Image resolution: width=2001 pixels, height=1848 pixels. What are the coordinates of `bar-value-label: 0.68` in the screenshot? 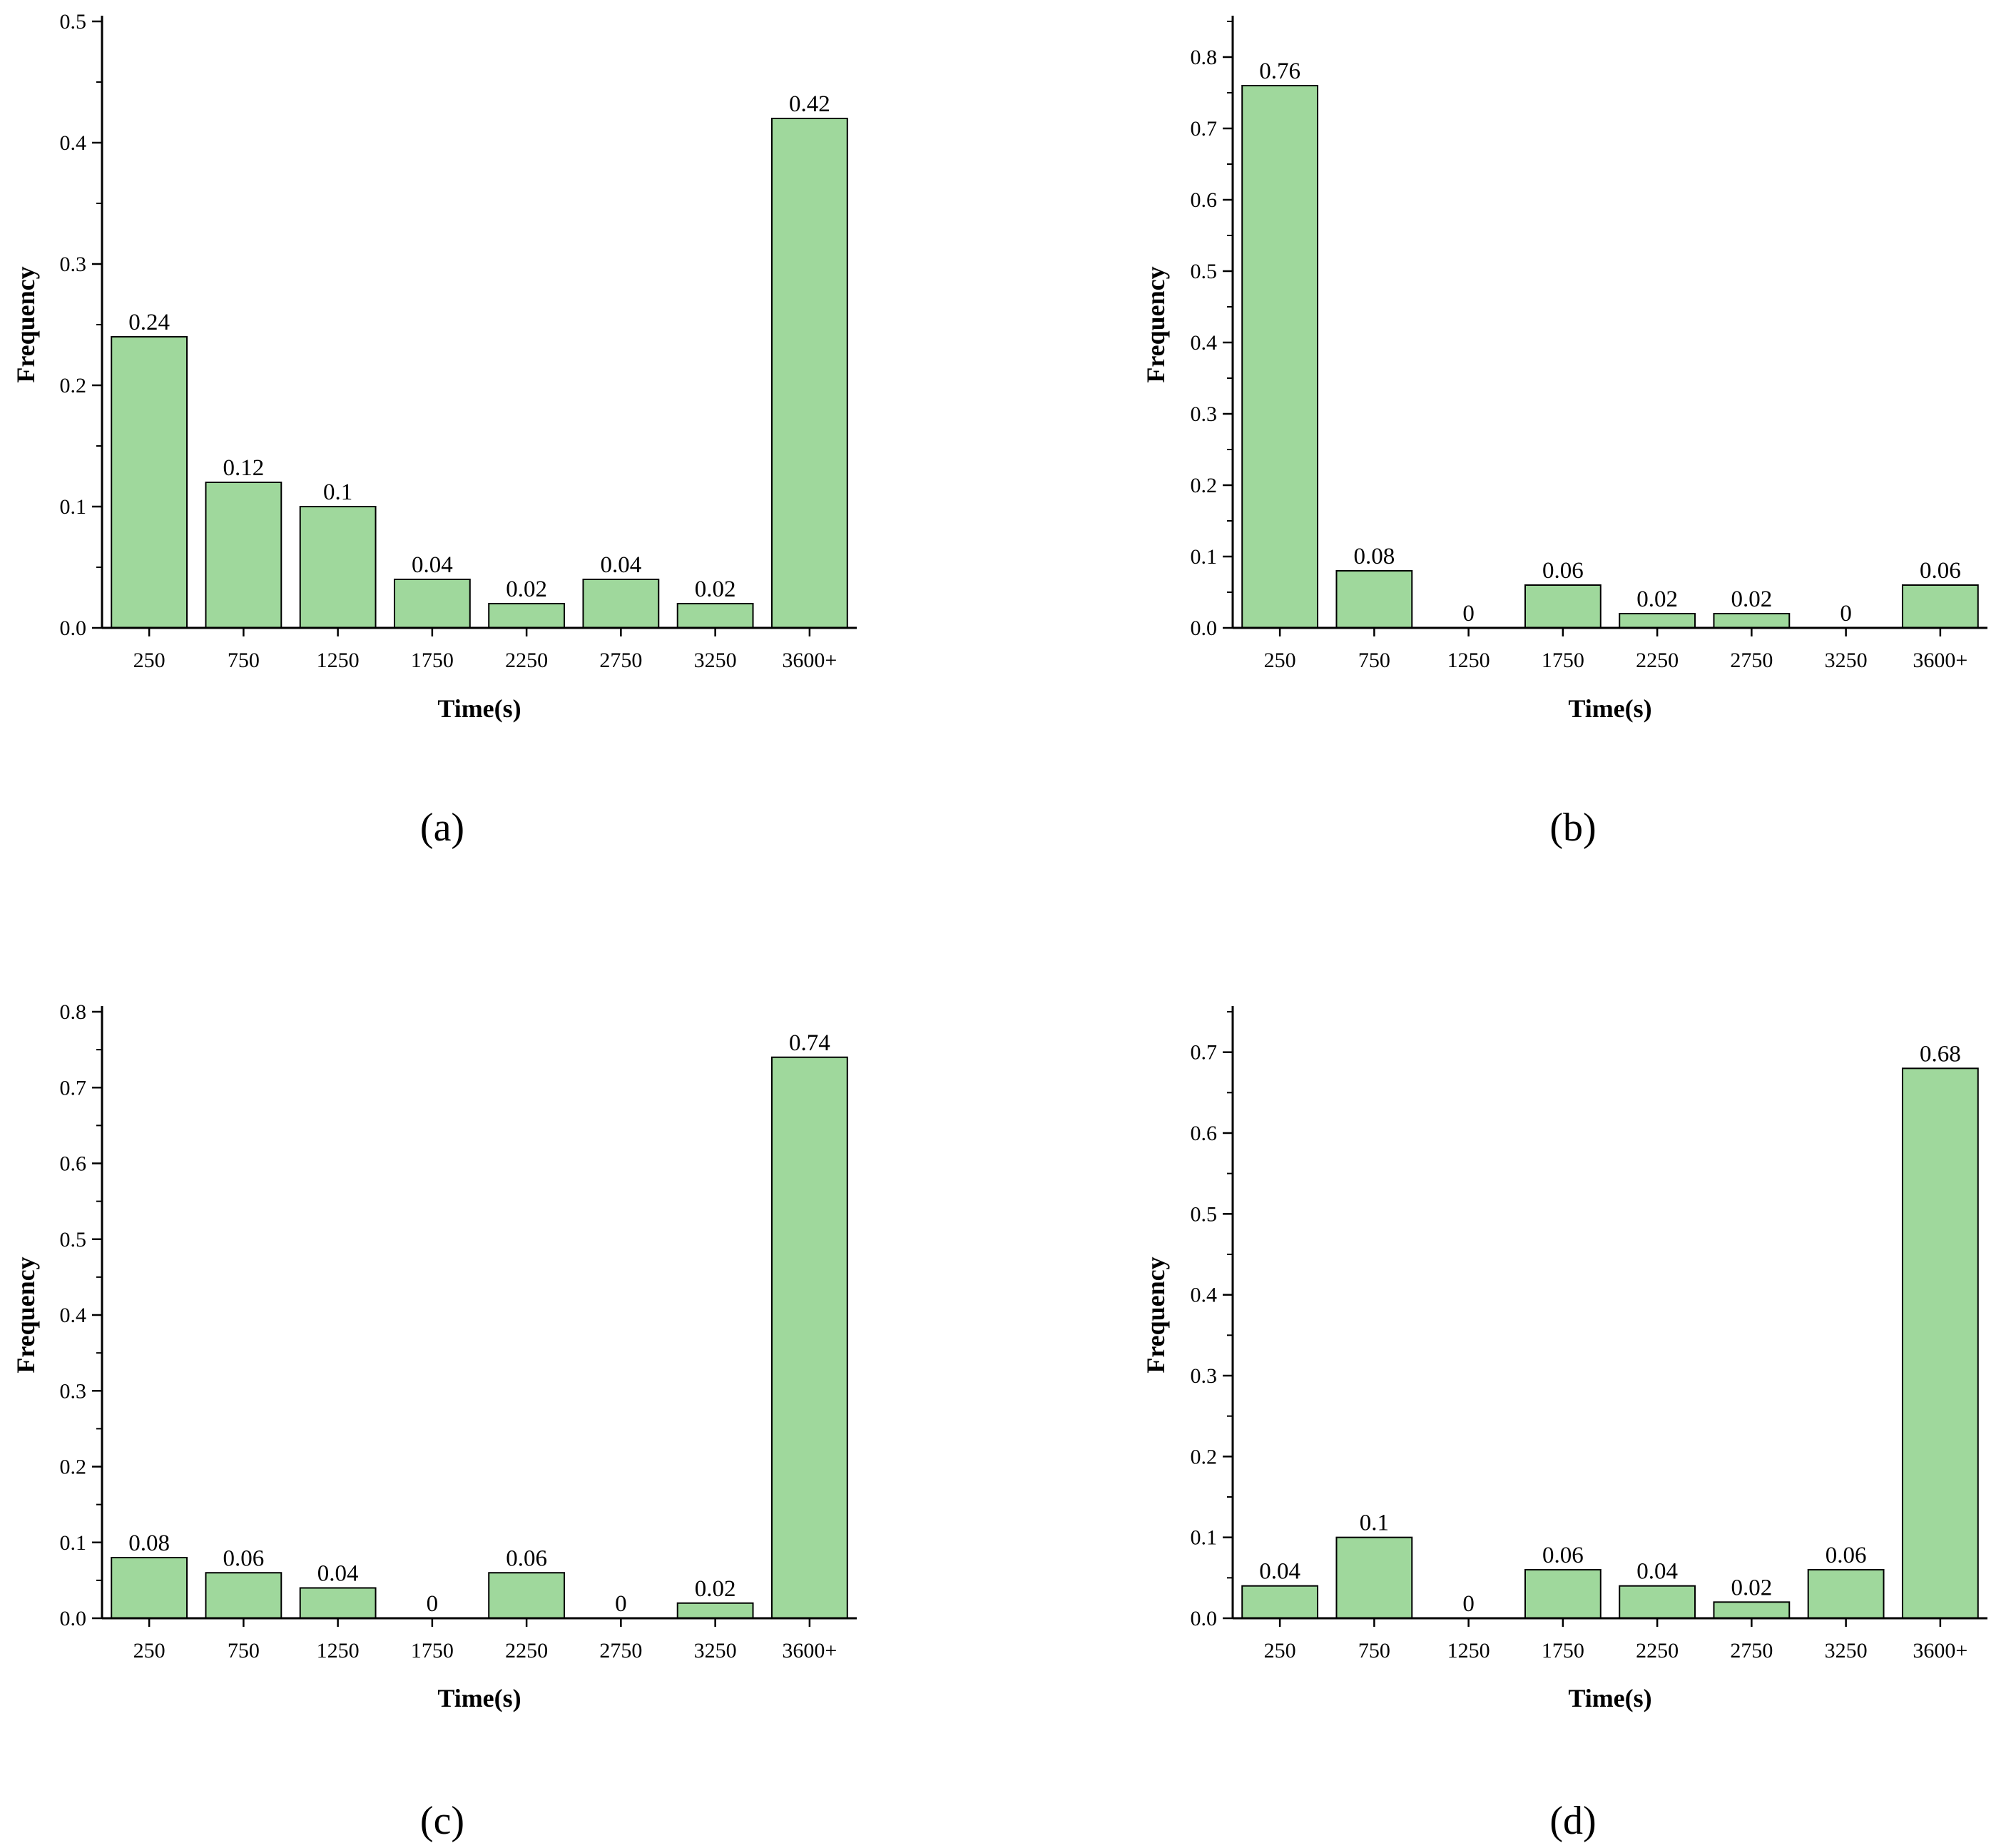 It's located at (1940, 1054).